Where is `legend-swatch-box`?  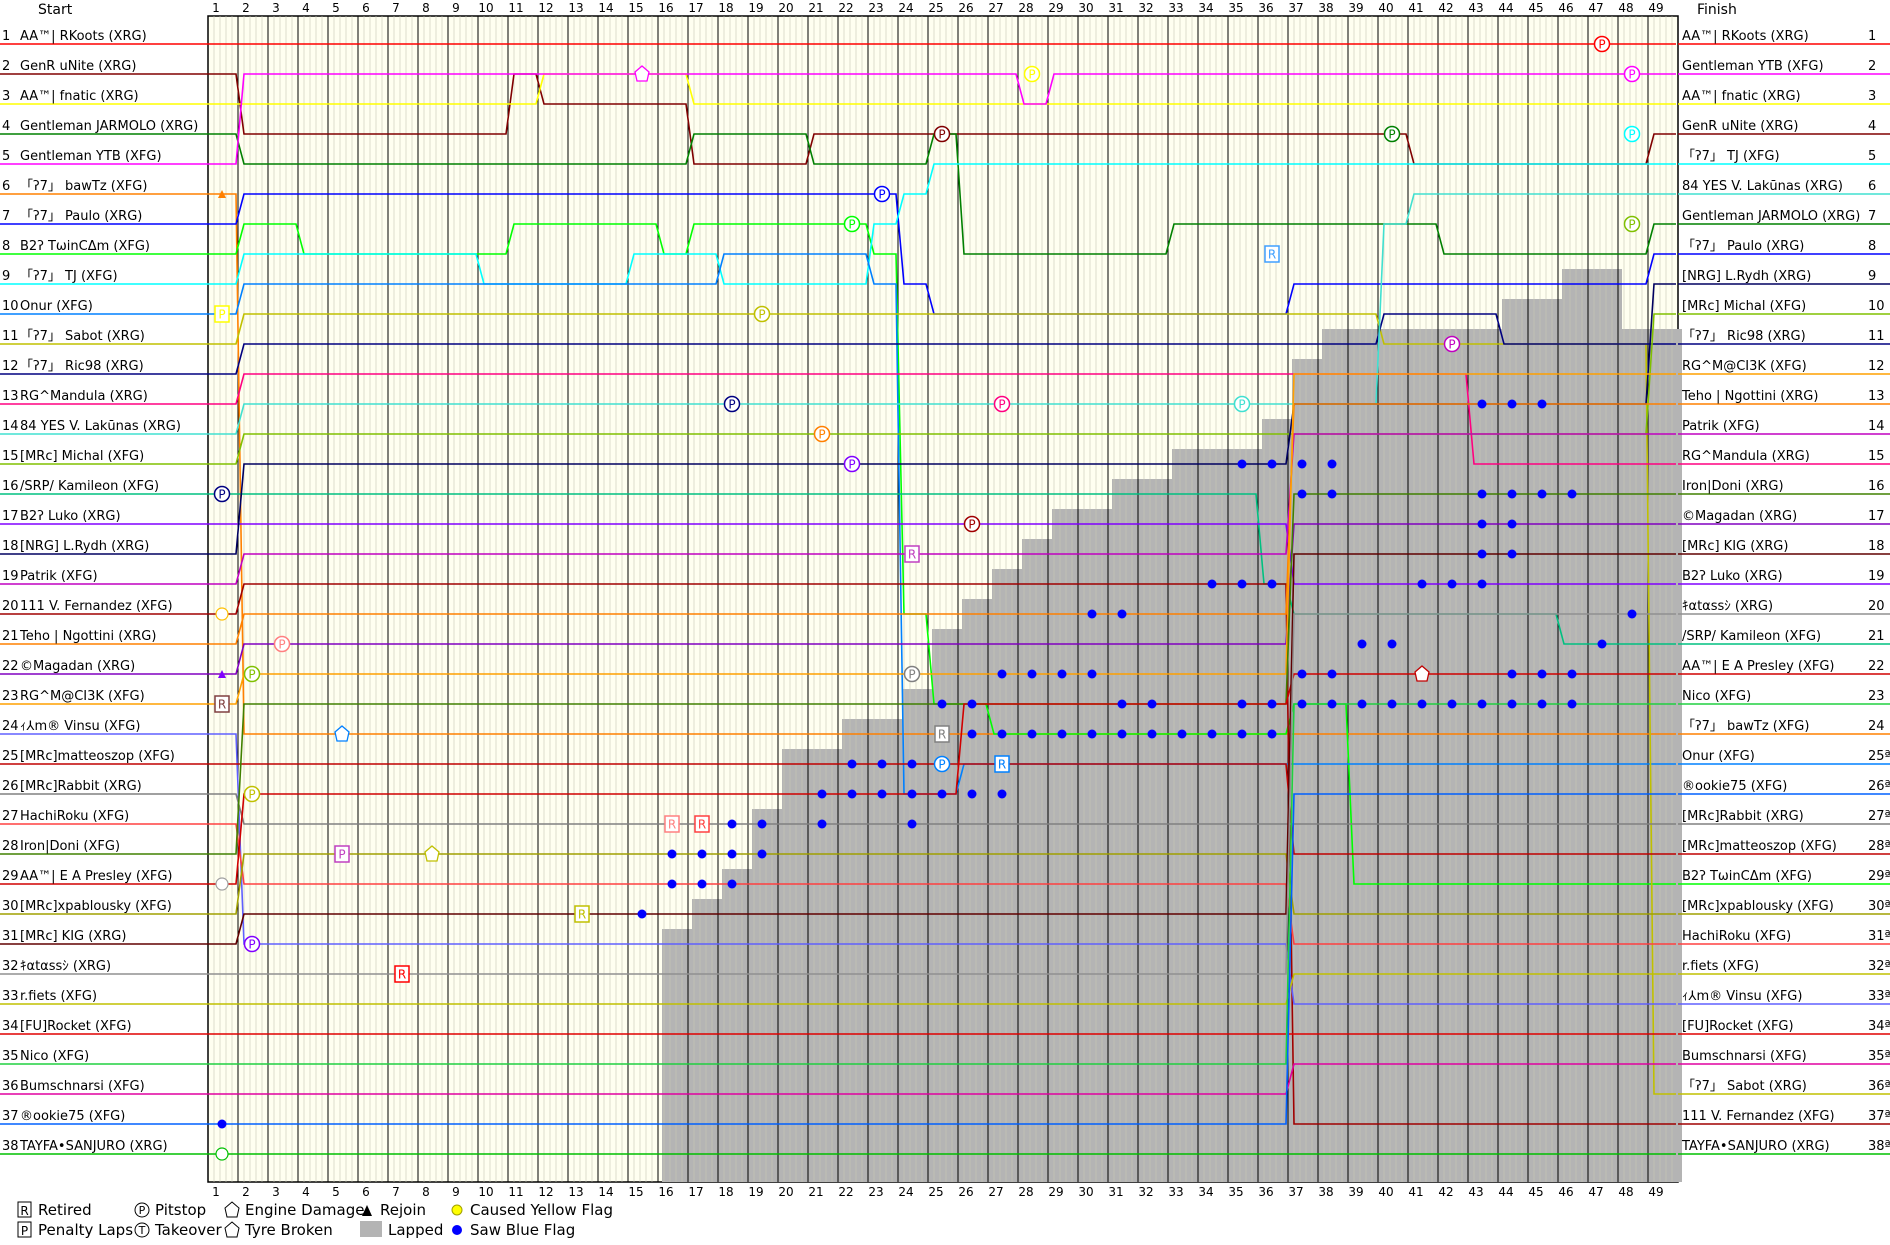 legend-swatch-box is located at coordinates (24, 1209).